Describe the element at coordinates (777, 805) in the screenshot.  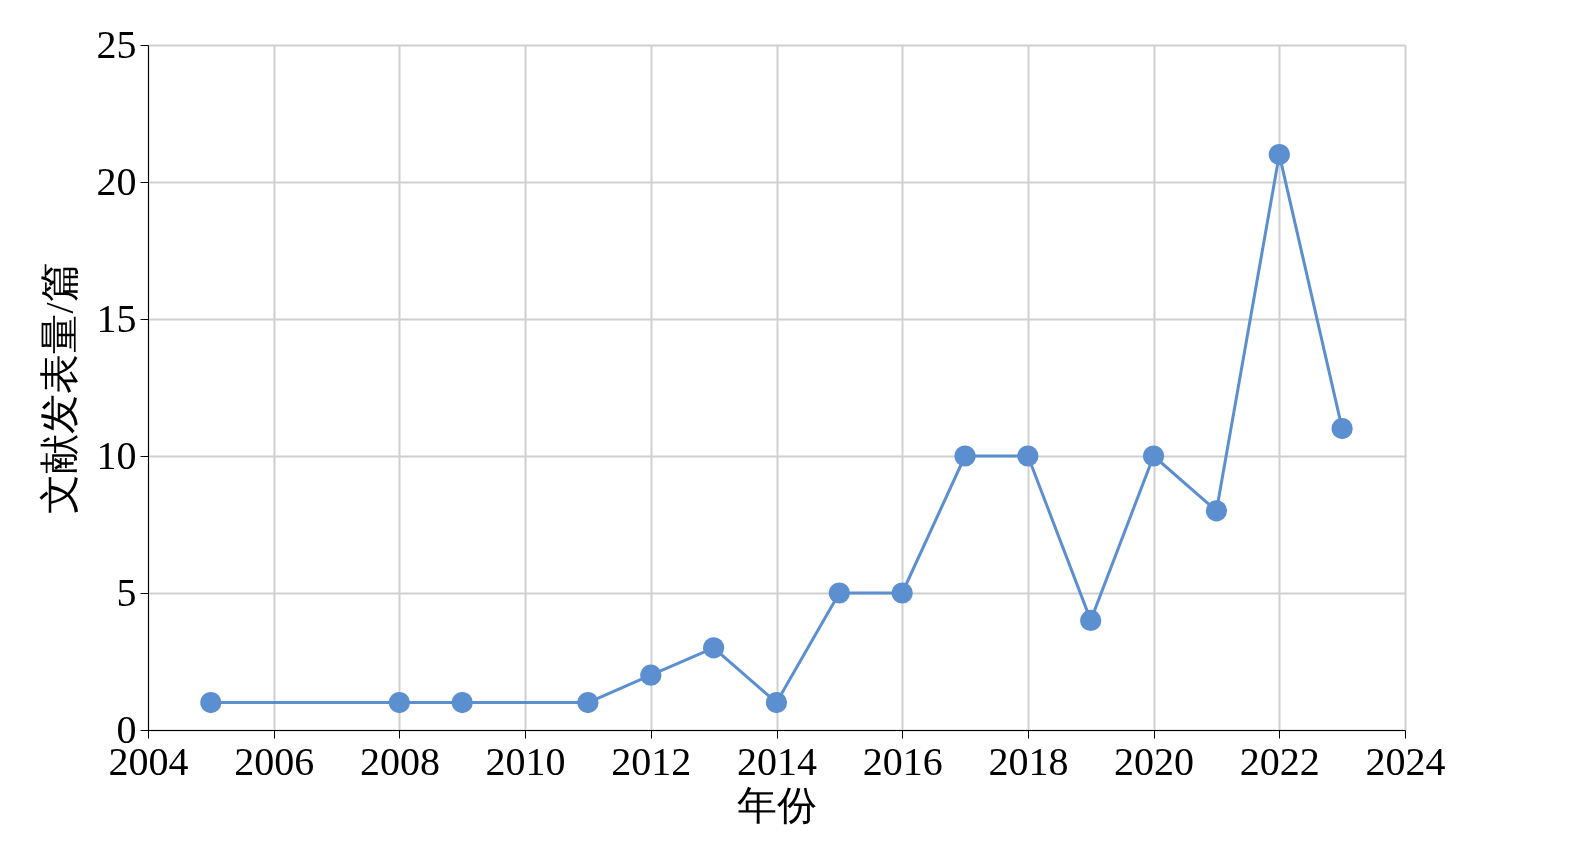
I see `x-axis-title: 年份` at that location.